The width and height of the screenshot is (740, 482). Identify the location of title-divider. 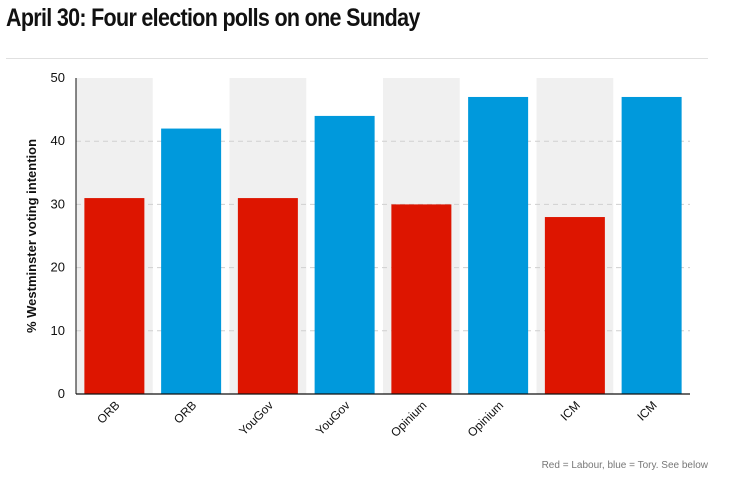
(357, 58).